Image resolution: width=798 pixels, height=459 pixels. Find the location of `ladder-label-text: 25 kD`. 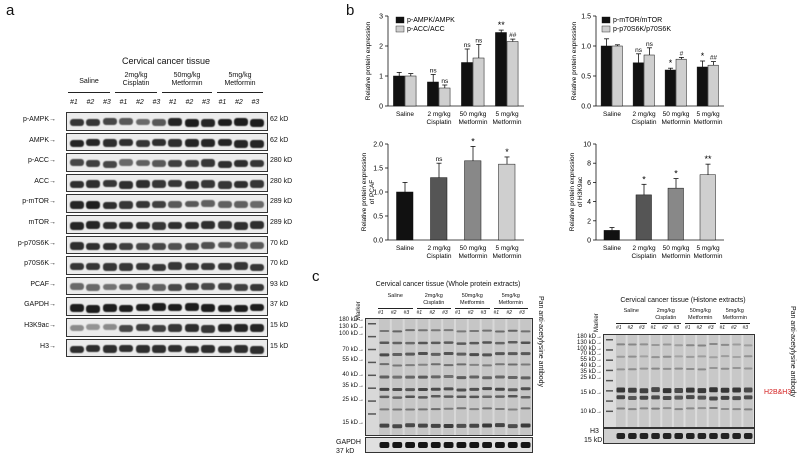

ladder-label-text: 25 kD is located at coordinates (350, 400).